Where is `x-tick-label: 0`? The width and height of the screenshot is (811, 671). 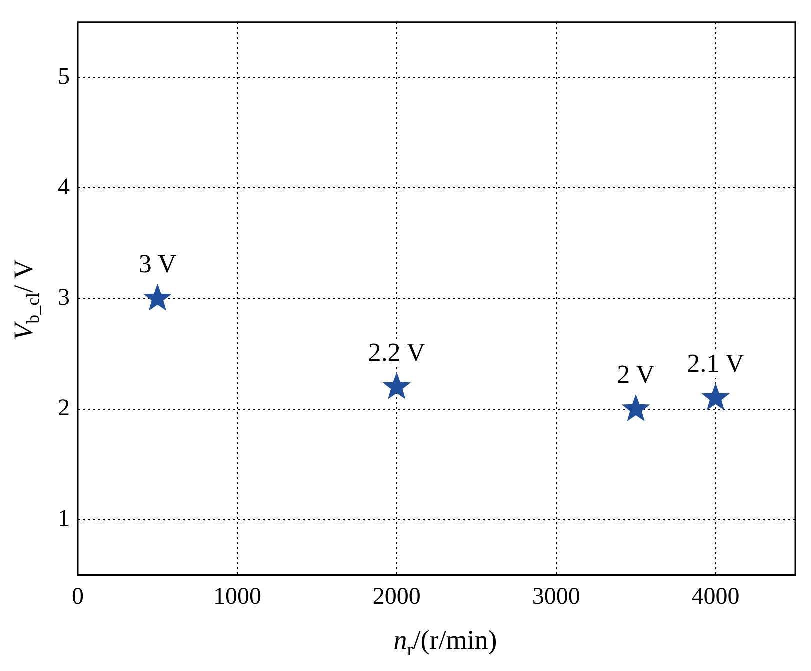 x-tick-label: 0 is located at coordinates (78, 597).